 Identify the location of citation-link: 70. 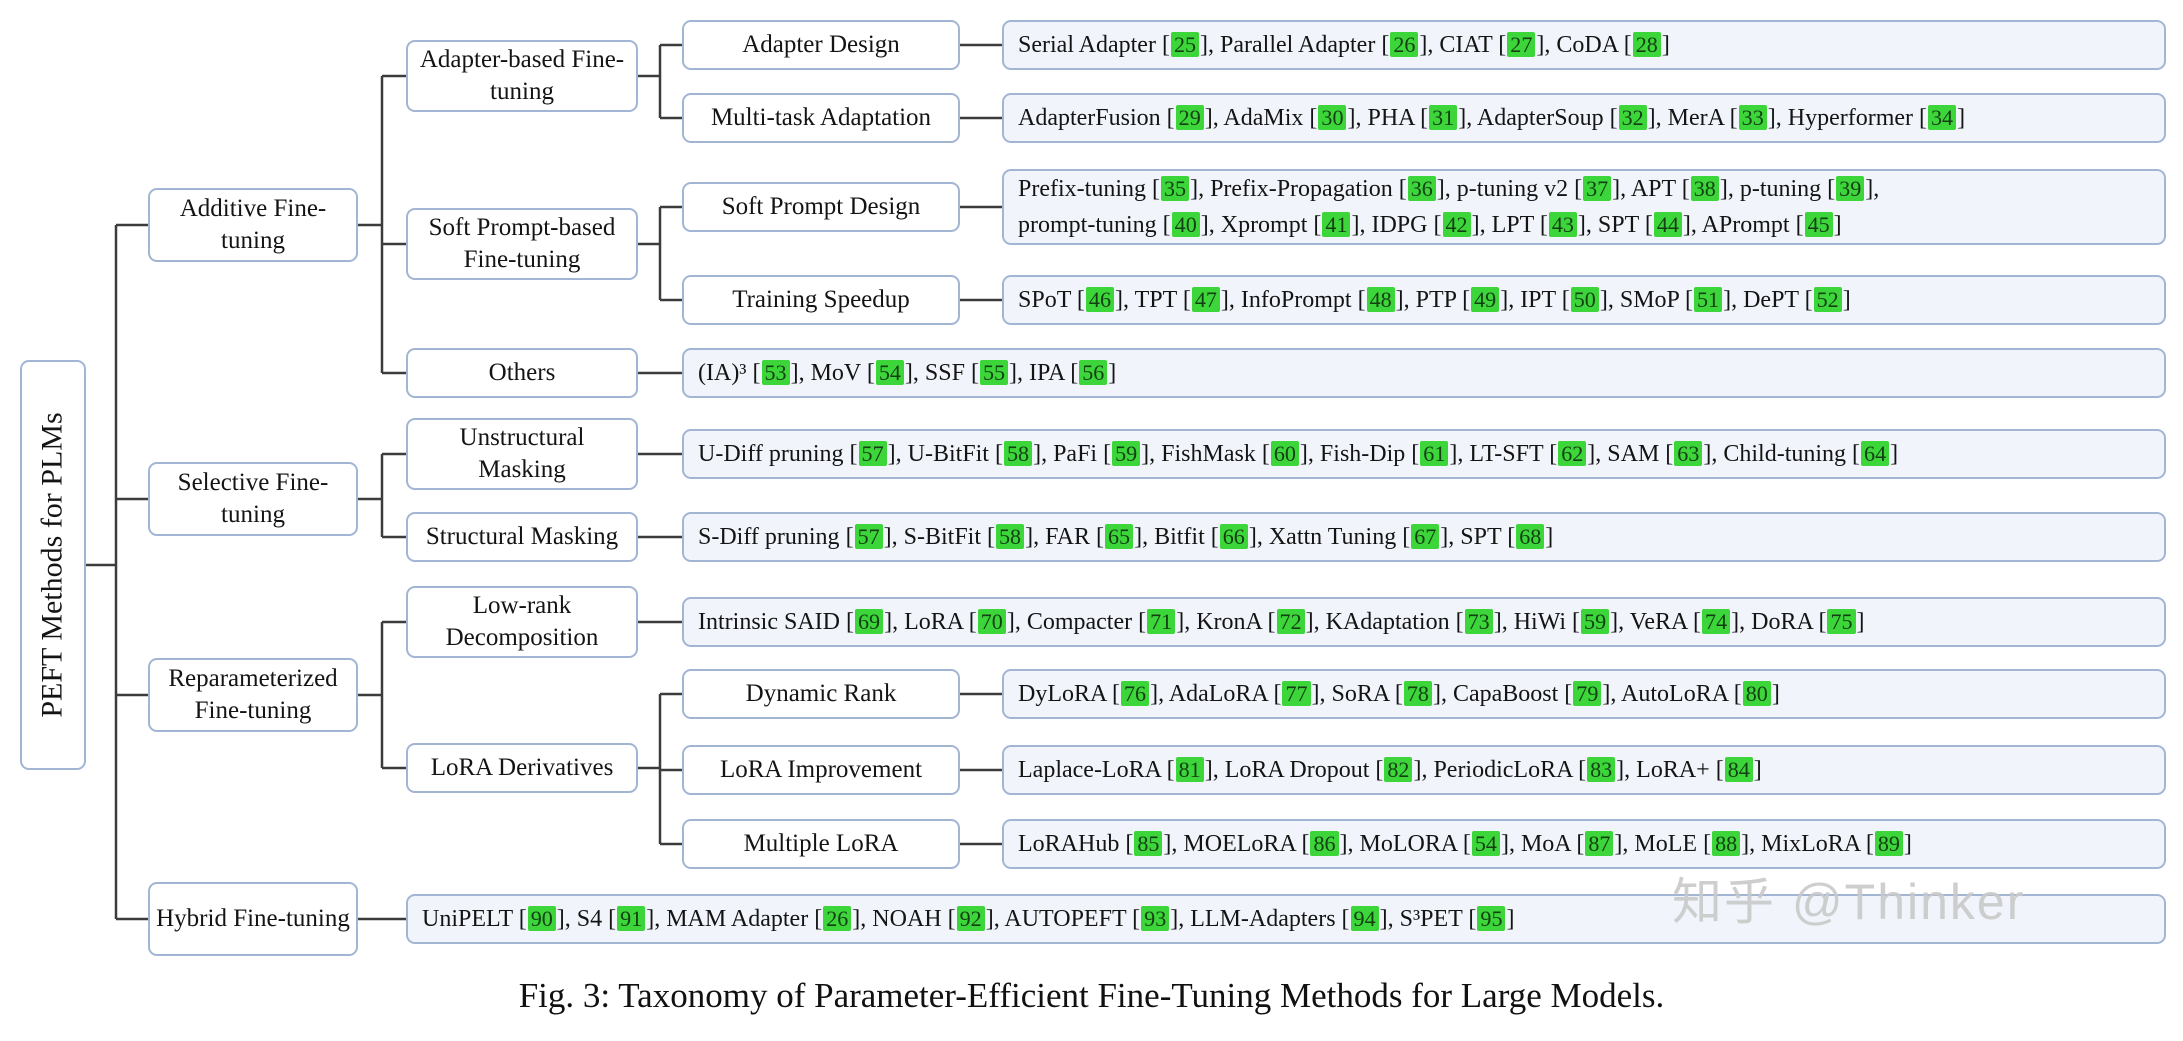
(991, 622).